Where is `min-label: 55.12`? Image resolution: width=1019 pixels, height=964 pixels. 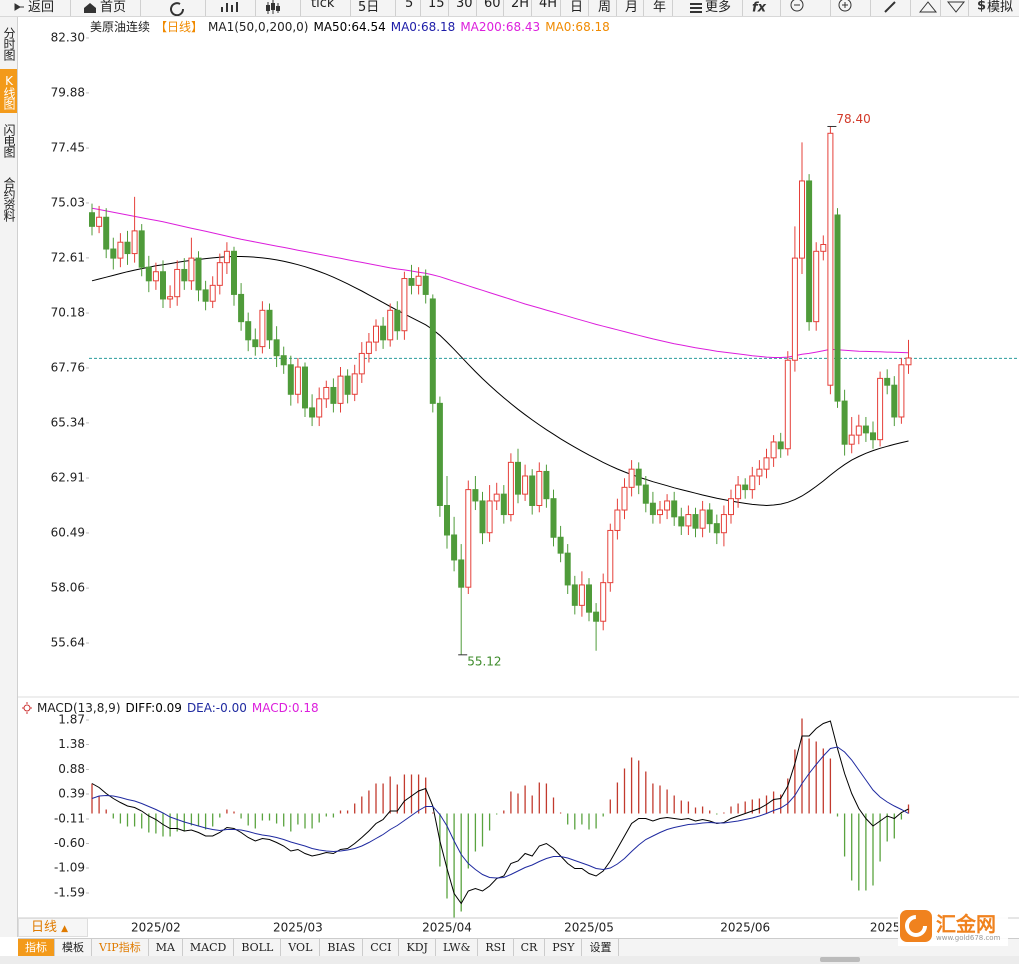
min-label: 55.12 is located at coordinates (484, 661).